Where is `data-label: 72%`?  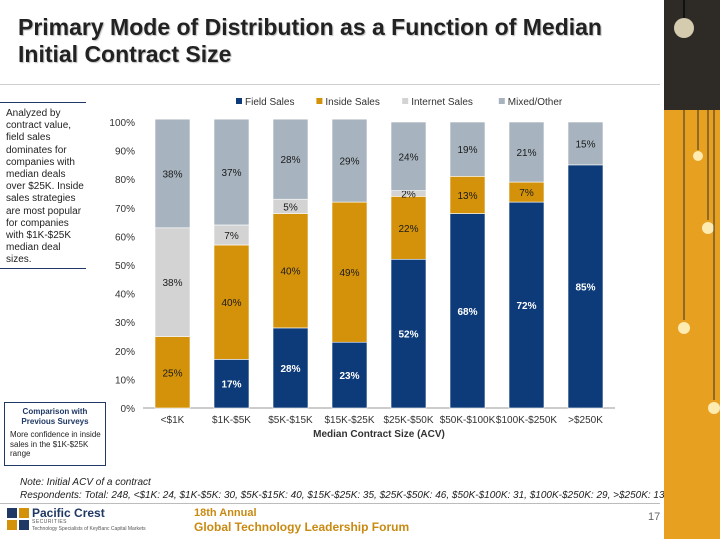 data-label: 72% is located at coordinates (526, 306).